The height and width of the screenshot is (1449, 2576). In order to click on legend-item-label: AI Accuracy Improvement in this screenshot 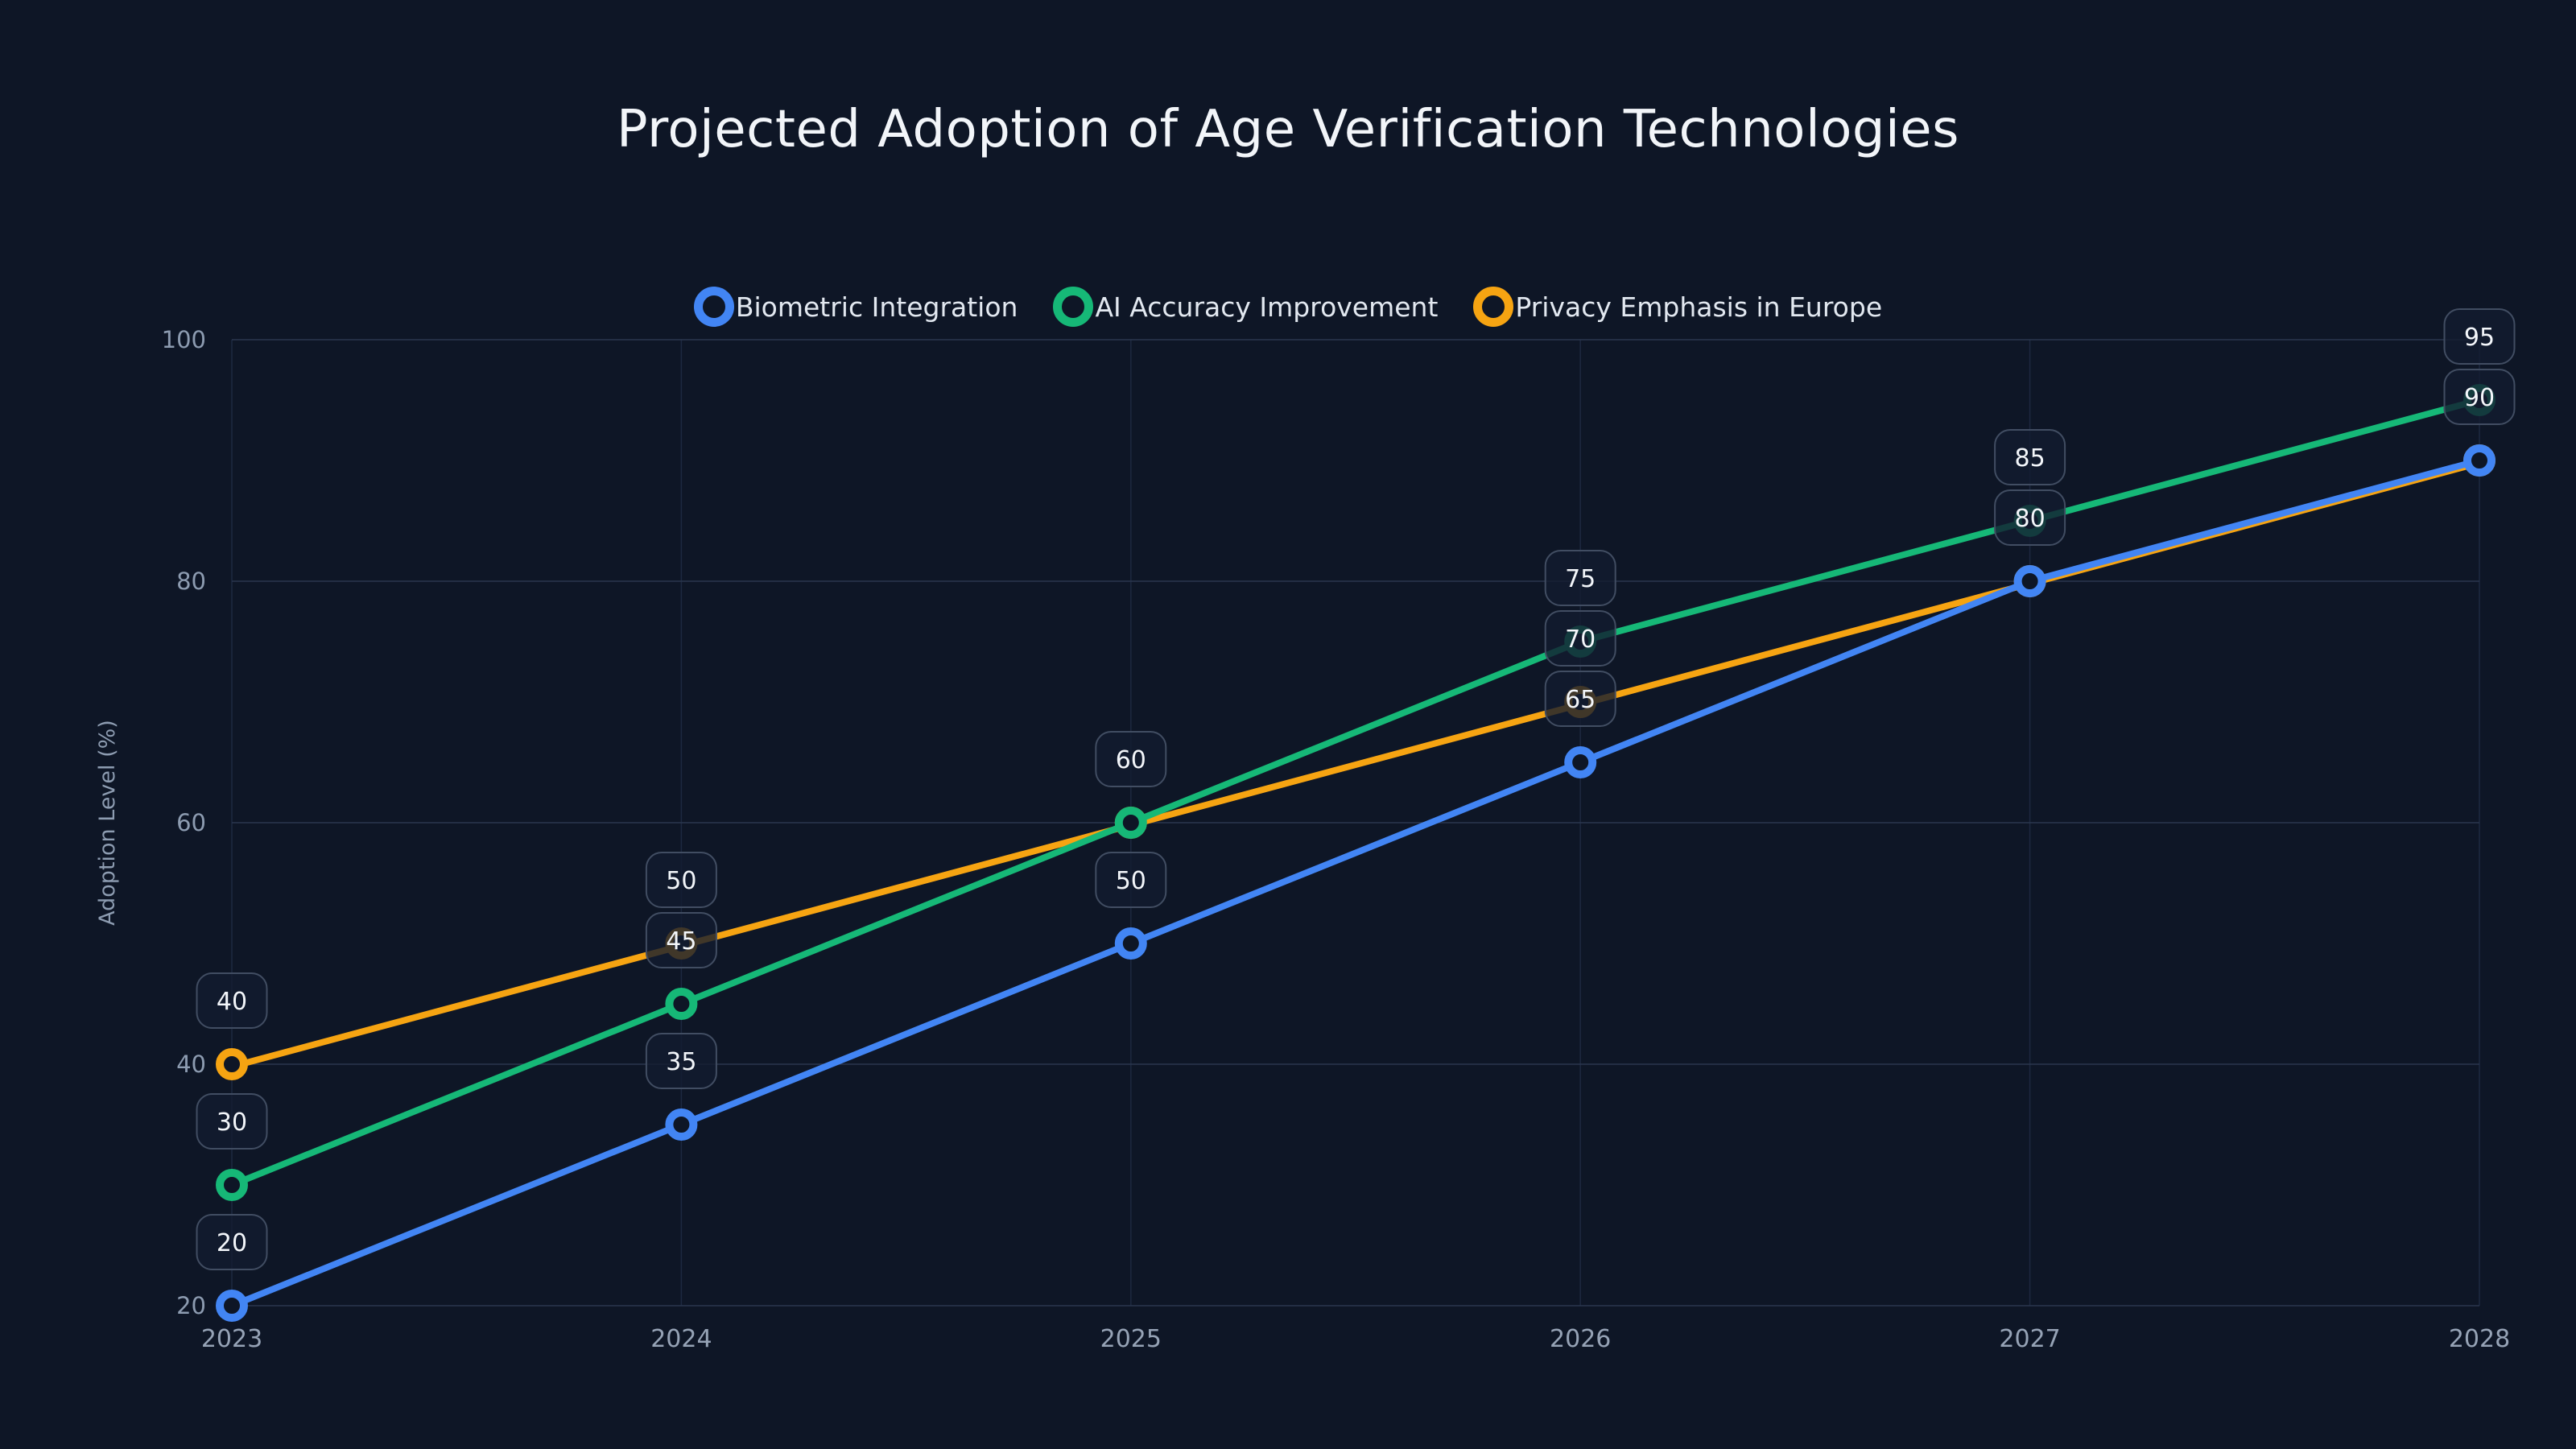, I will do `click(1267, 307)`.